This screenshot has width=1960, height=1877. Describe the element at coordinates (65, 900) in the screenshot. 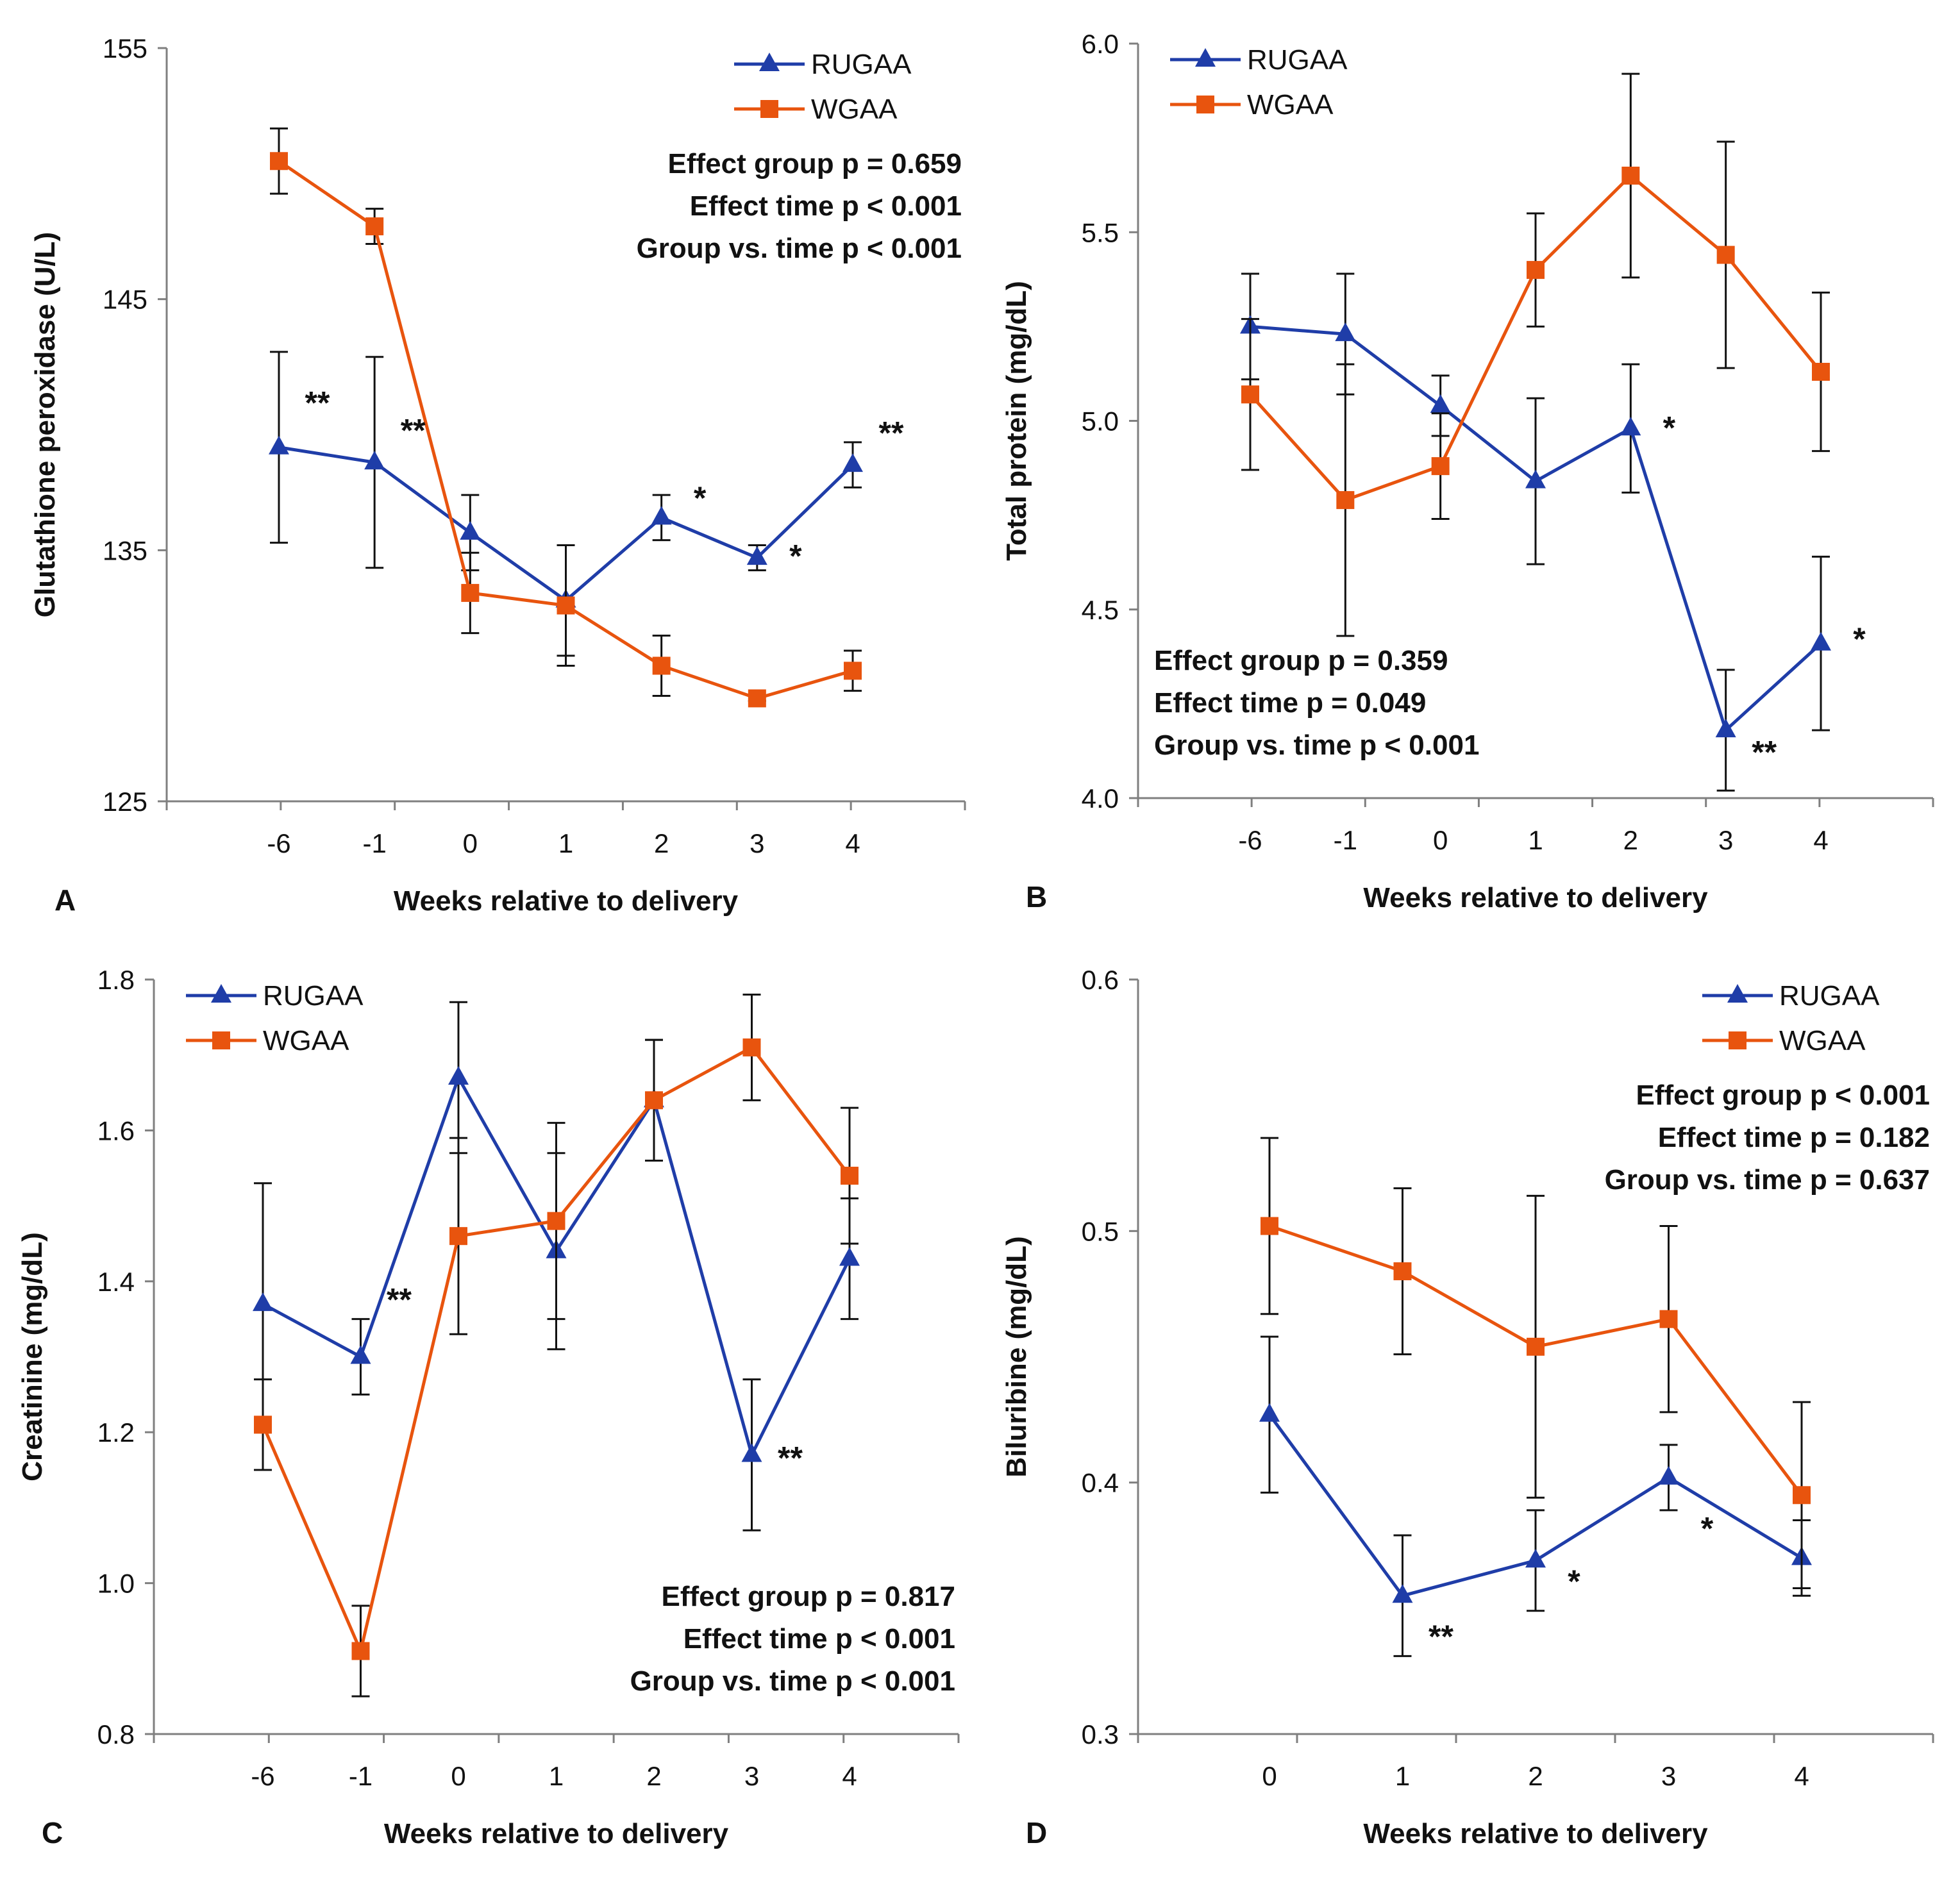

I see `panel-letter: A` at that location.